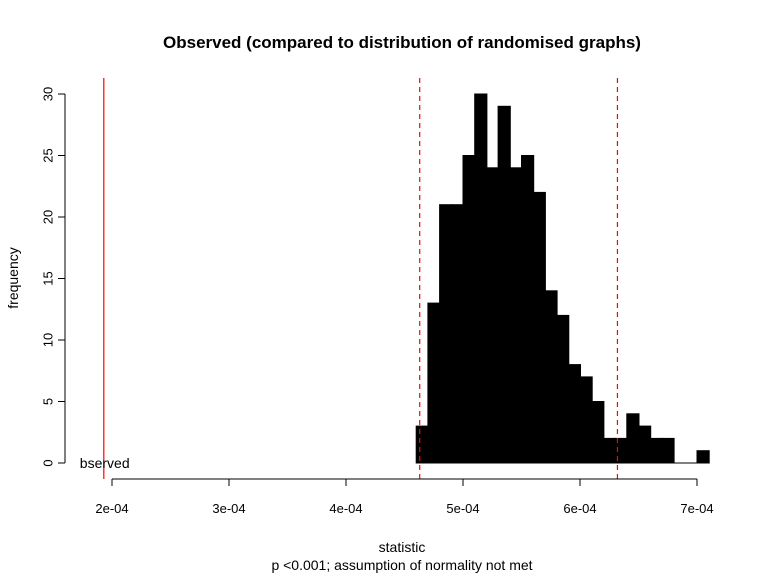 Image resolution: width=768 pixels, height=576 pixels. What do you see at coordinates (47, 155) in the screenshot?
I see `y-tick-label: 25` at bounding box center [47, 155].